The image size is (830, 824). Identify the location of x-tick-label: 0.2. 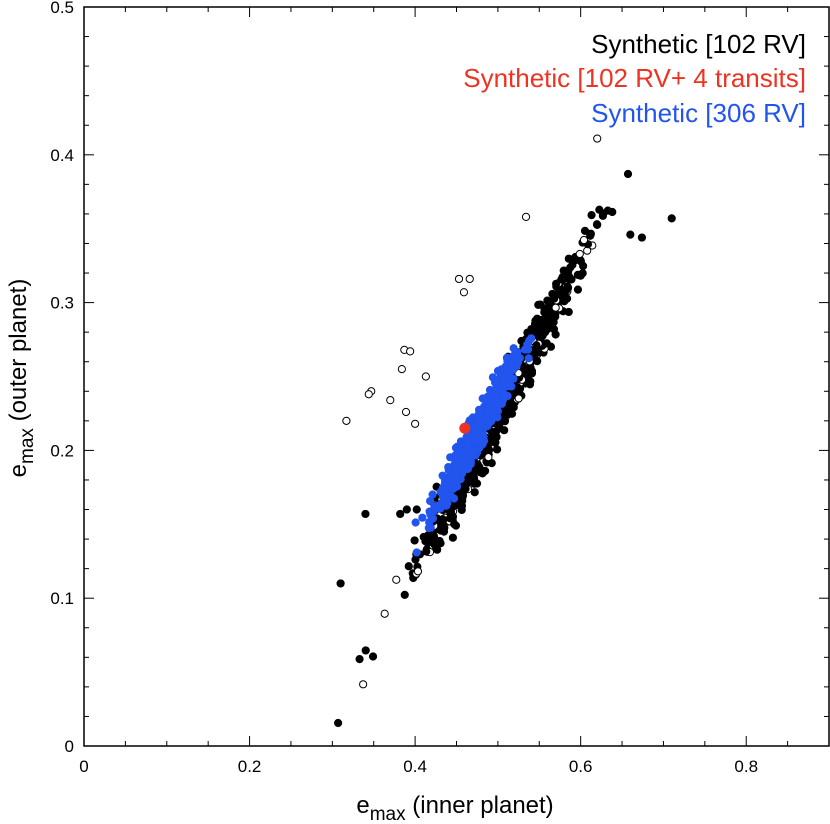
(250, 766).